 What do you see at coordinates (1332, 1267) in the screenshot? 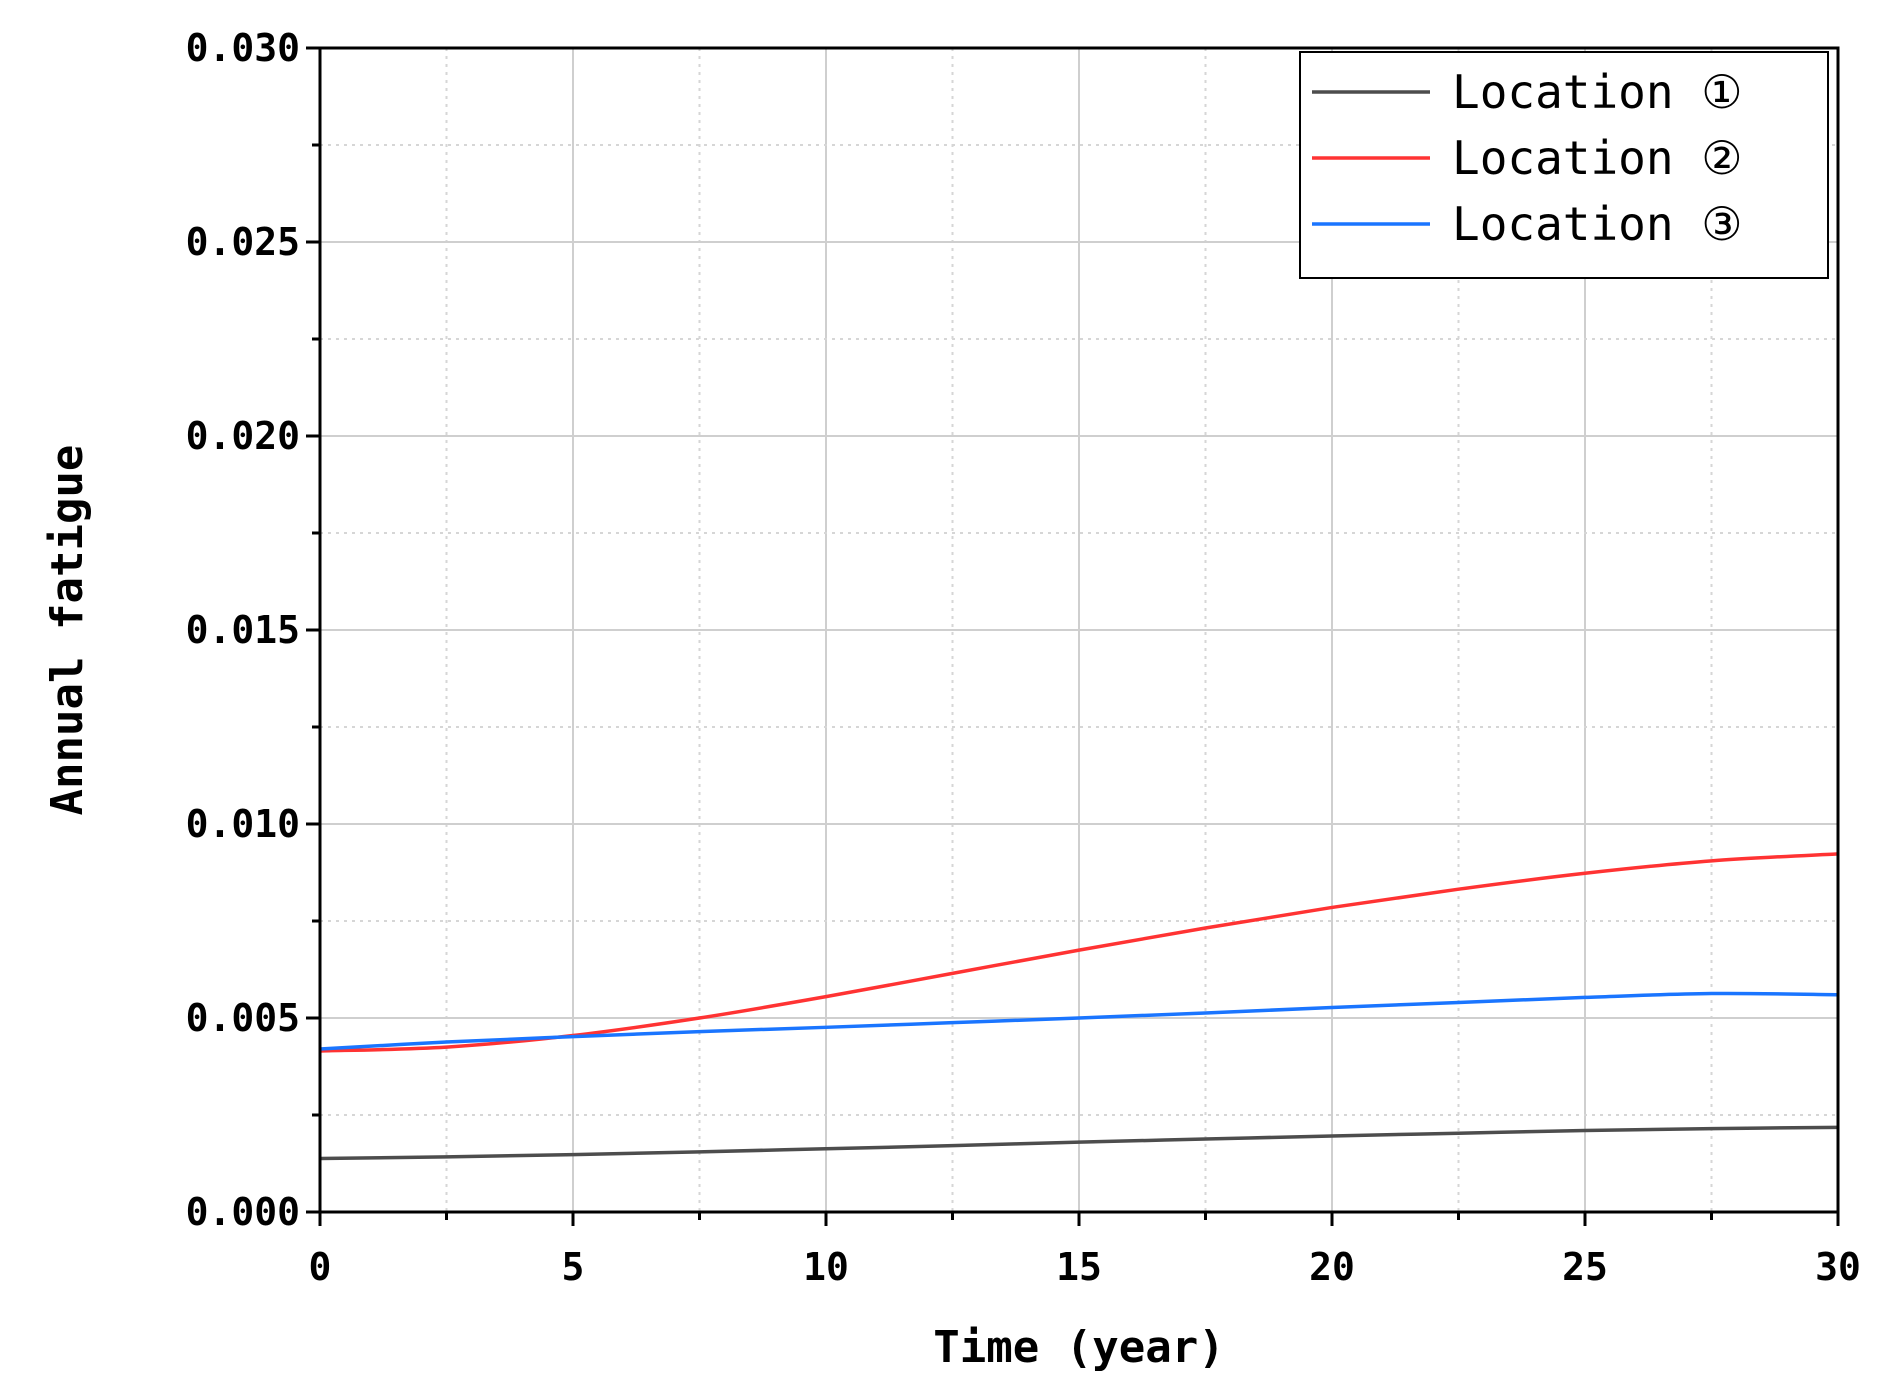
I see `x-tick-label: 20` at bounding box center [1332, 1267].